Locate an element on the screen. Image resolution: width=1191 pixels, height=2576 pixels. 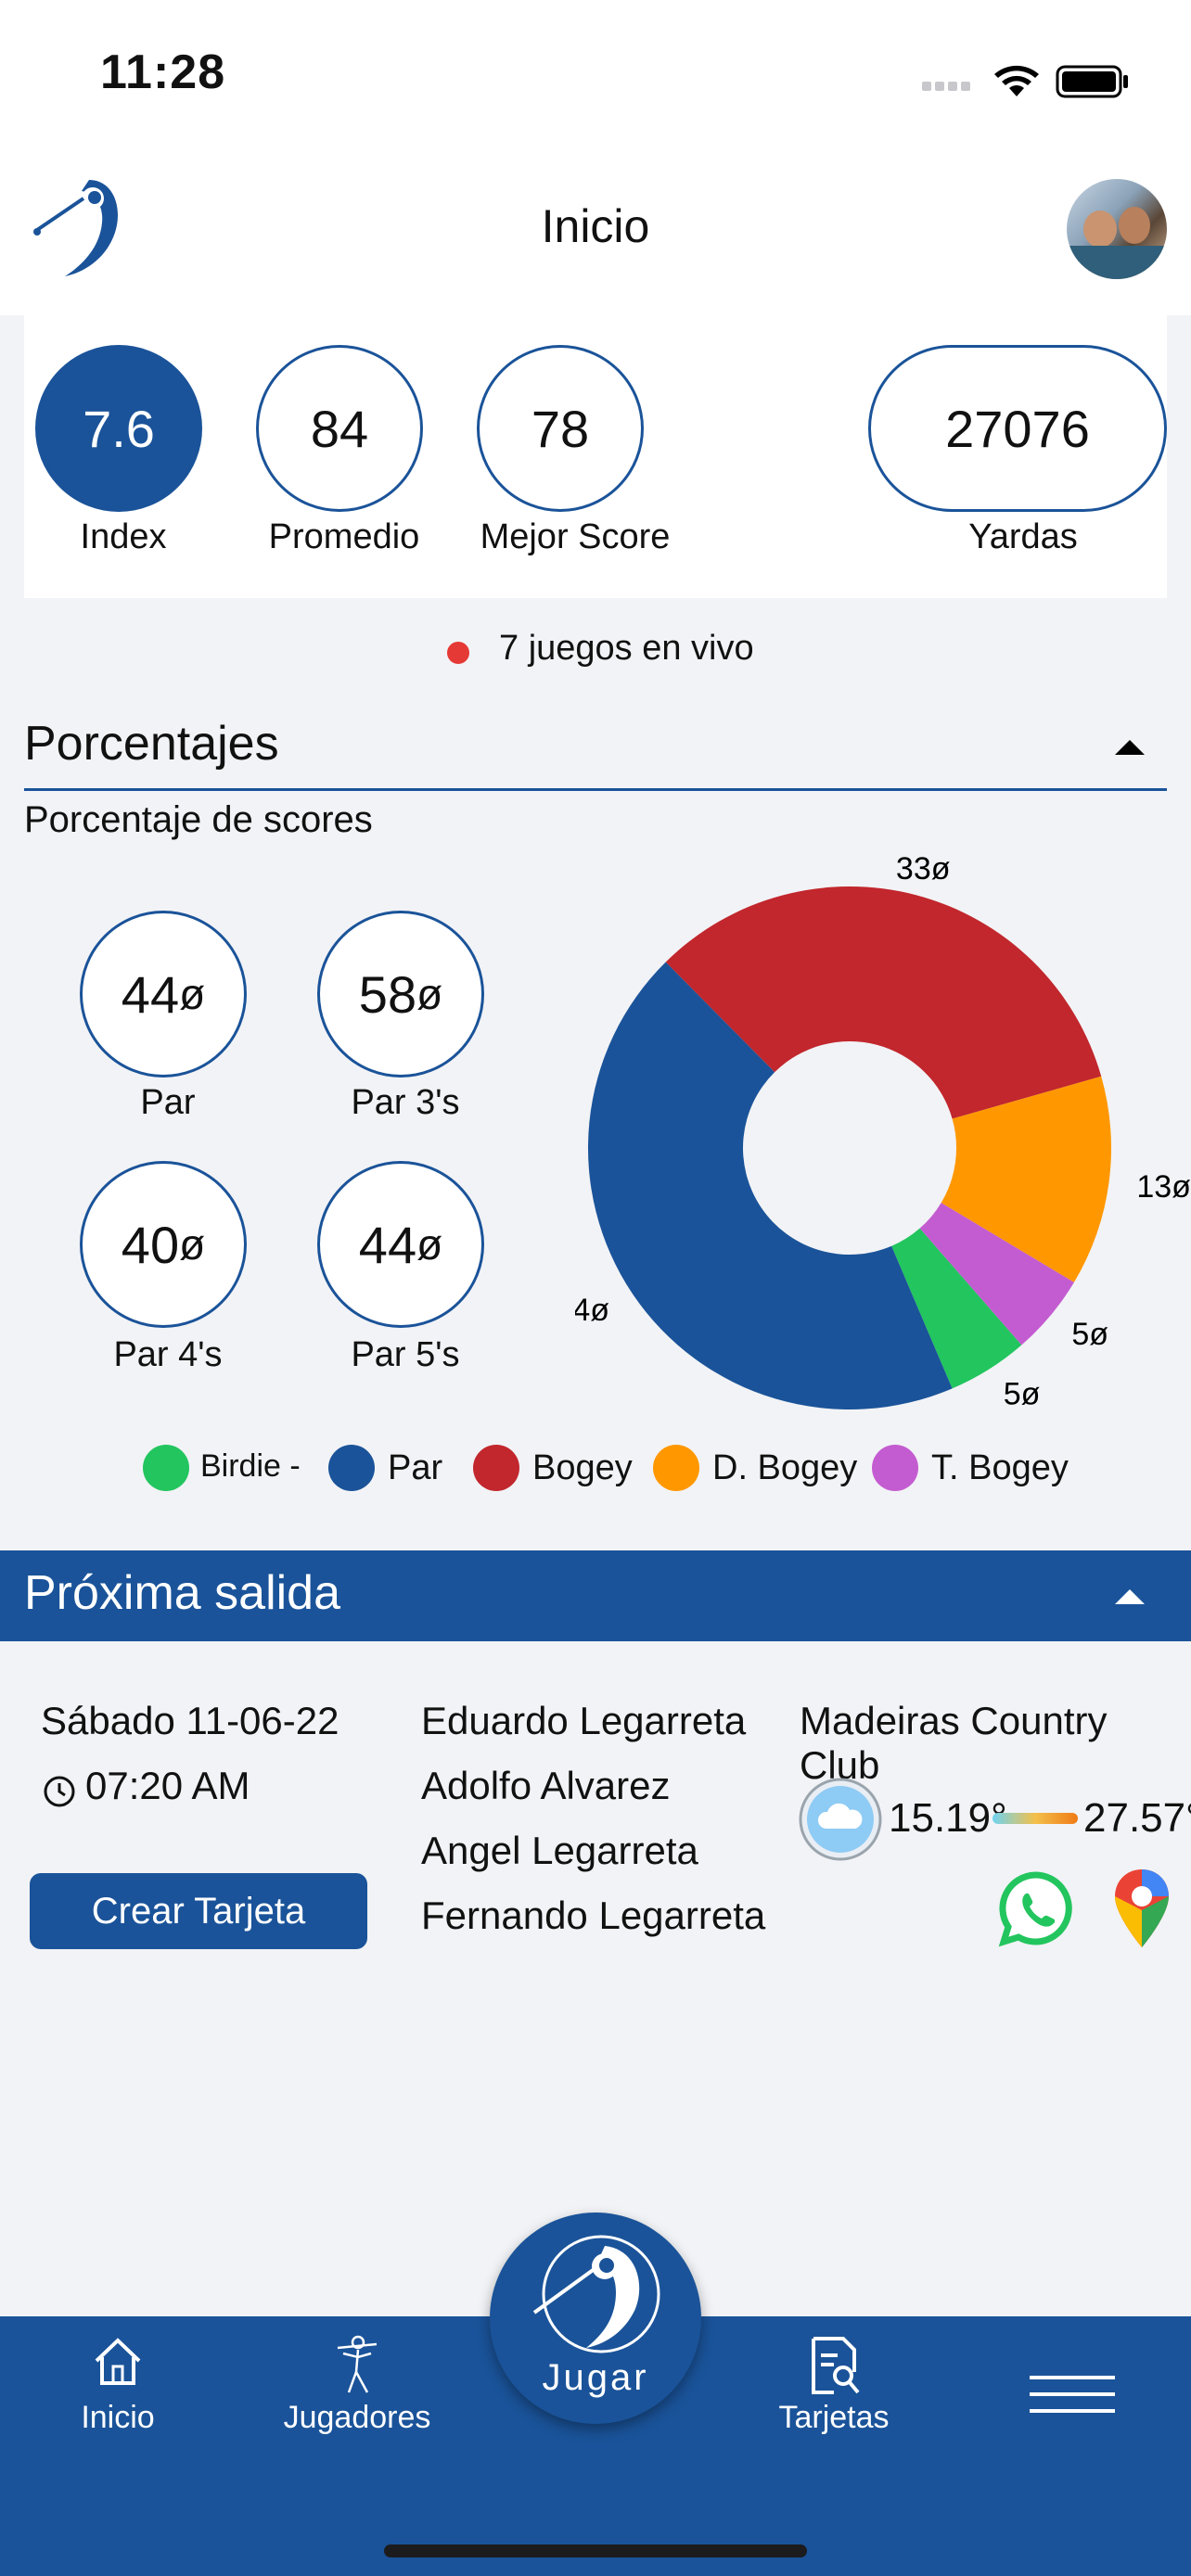
nav-item-tarjetas: Tarjetas is located at coordinates (833, 2391).